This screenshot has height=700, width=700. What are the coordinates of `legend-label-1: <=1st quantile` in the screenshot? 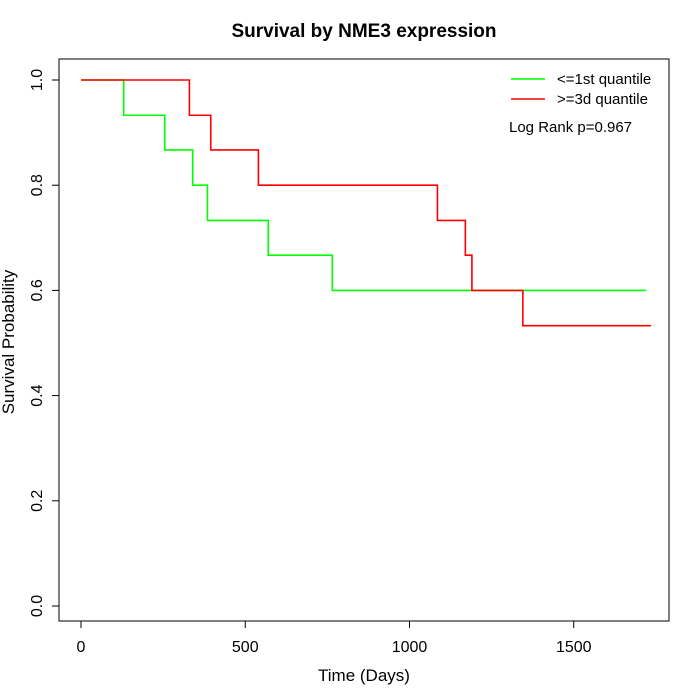 It's located at (604, 79).